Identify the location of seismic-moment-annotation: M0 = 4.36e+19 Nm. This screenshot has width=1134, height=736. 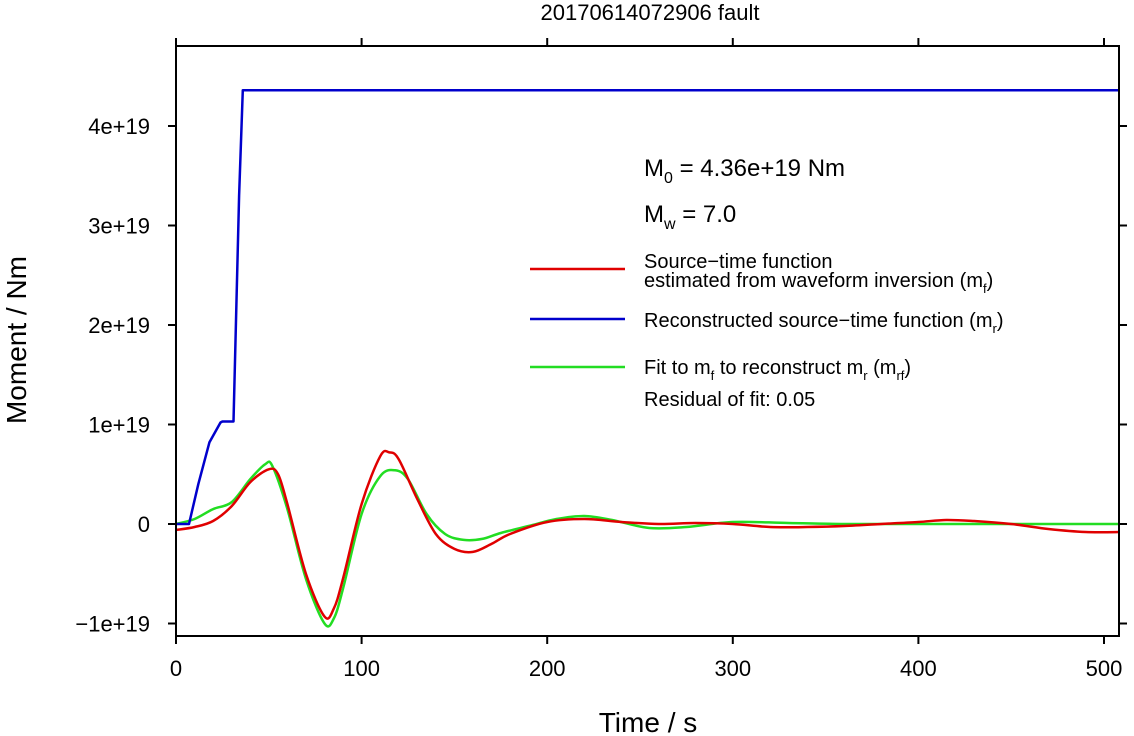
(744, 171).